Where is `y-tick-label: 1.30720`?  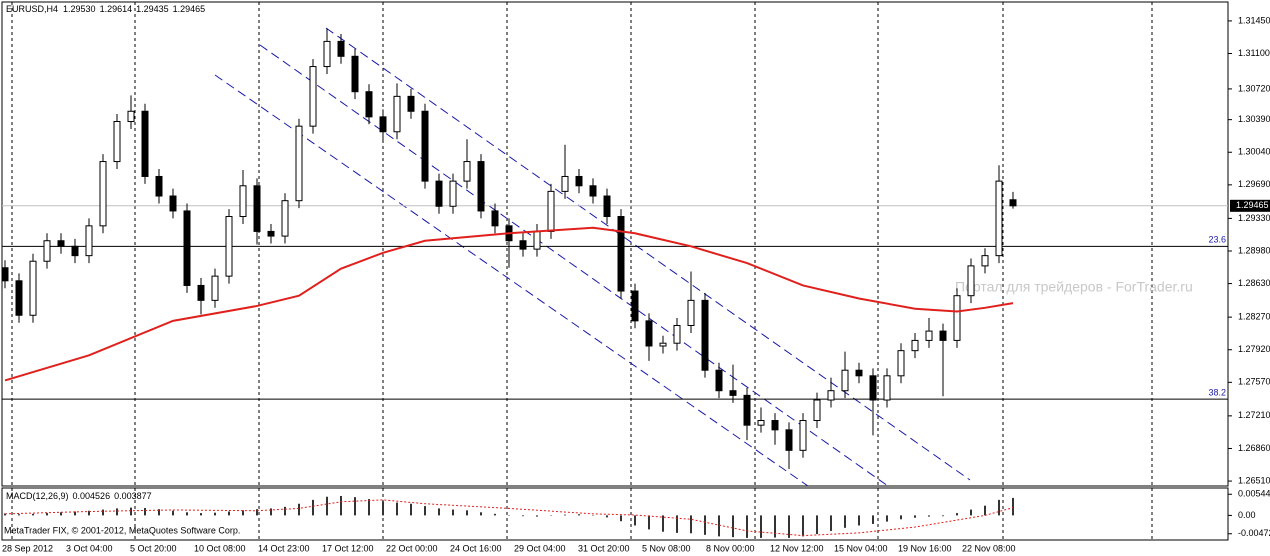
y-tick-label: 1.30720 is located at coordinates (1254, 88).